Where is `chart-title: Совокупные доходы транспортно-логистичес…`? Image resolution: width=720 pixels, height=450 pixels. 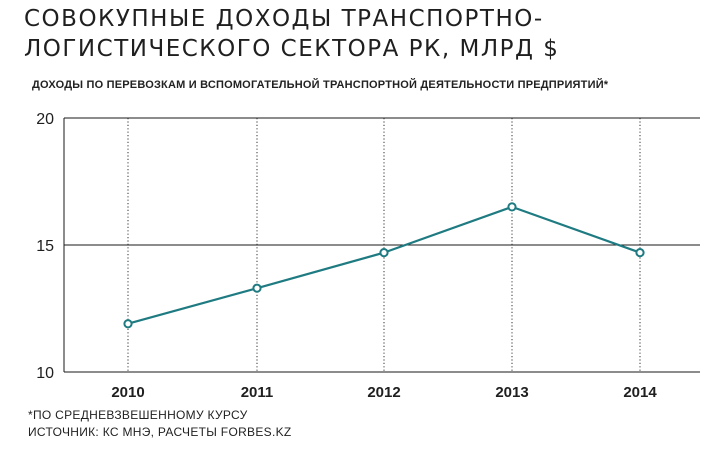
chart-title: Совокупные доходы транспортно-логистичес… is located at coordinates (292, 34).